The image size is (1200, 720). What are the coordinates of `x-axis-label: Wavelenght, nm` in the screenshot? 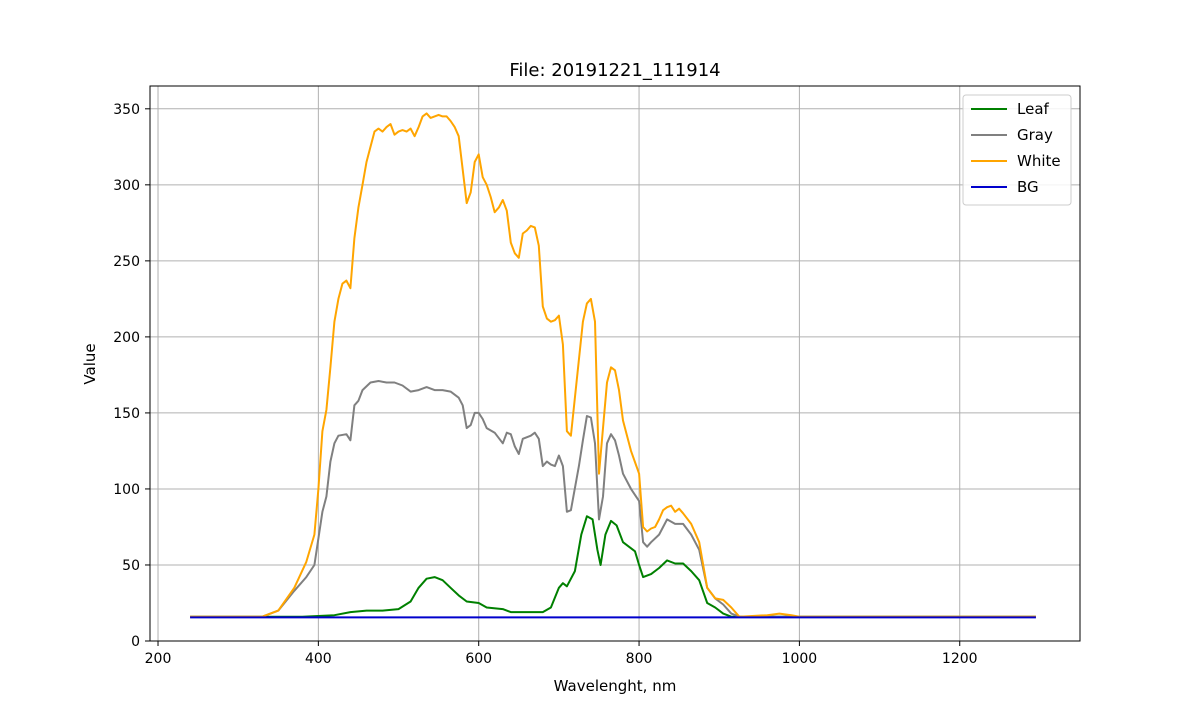 It's located at (615, 686).